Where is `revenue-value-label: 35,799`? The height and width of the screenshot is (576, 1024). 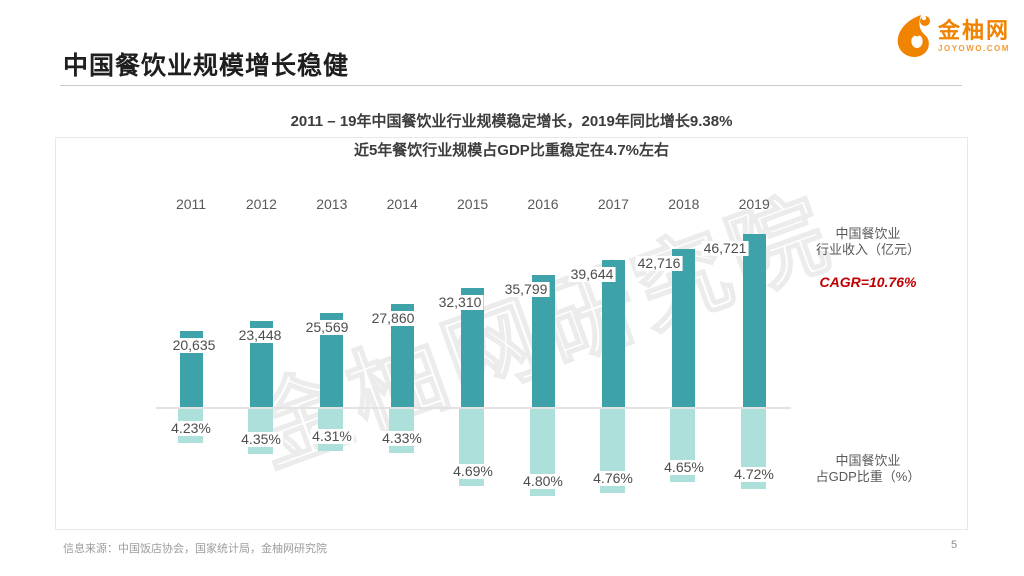 revenue-value-label: 35,799 is located at coordinates (526, 289).